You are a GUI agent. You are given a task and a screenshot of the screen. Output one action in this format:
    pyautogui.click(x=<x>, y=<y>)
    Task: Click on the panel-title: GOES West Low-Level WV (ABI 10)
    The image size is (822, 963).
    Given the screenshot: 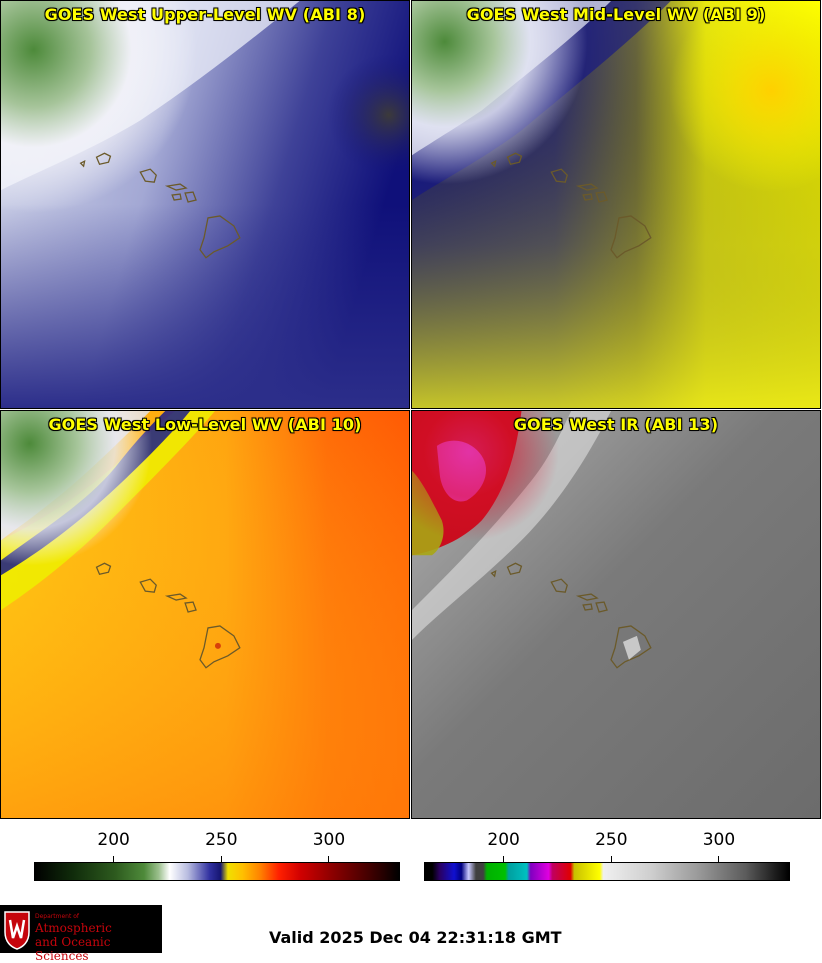 What is the action you would take?
    pyautogui.click(x=205, y=424)
    